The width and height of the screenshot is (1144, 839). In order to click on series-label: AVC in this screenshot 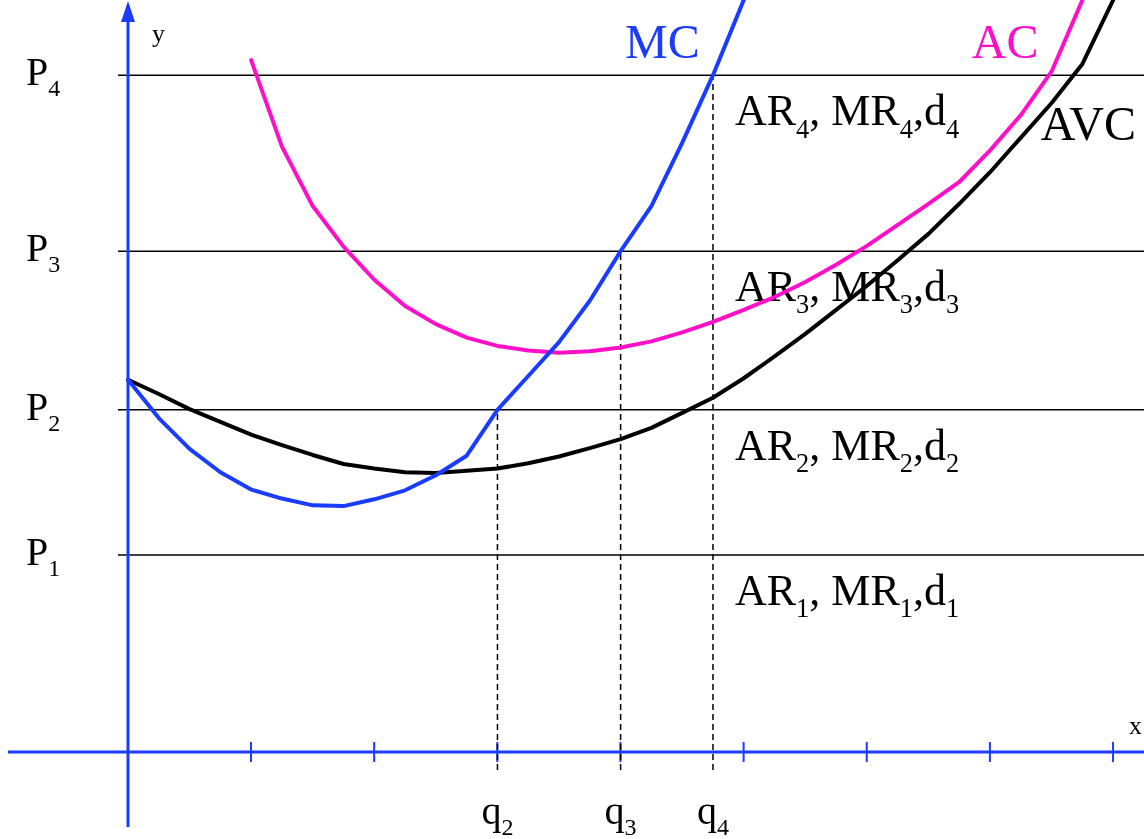, I will do `click(1088, 123)`.